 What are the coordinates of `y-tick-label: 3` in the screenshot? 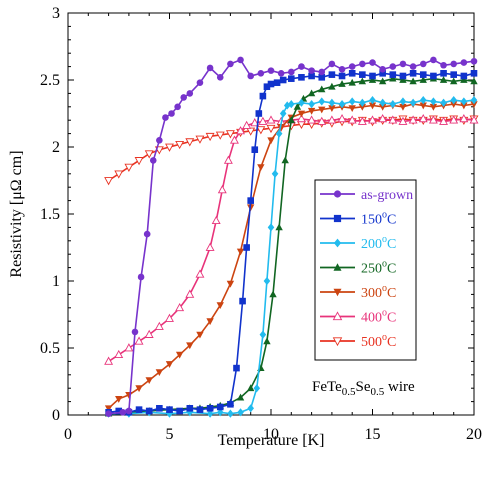 It's located at (56, 13).